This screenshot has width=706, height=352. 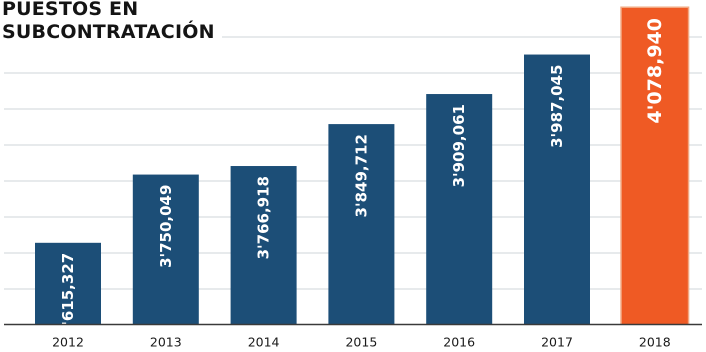 I want to click on x-tick-label-2012: 2012, so click(x=68, y=342).